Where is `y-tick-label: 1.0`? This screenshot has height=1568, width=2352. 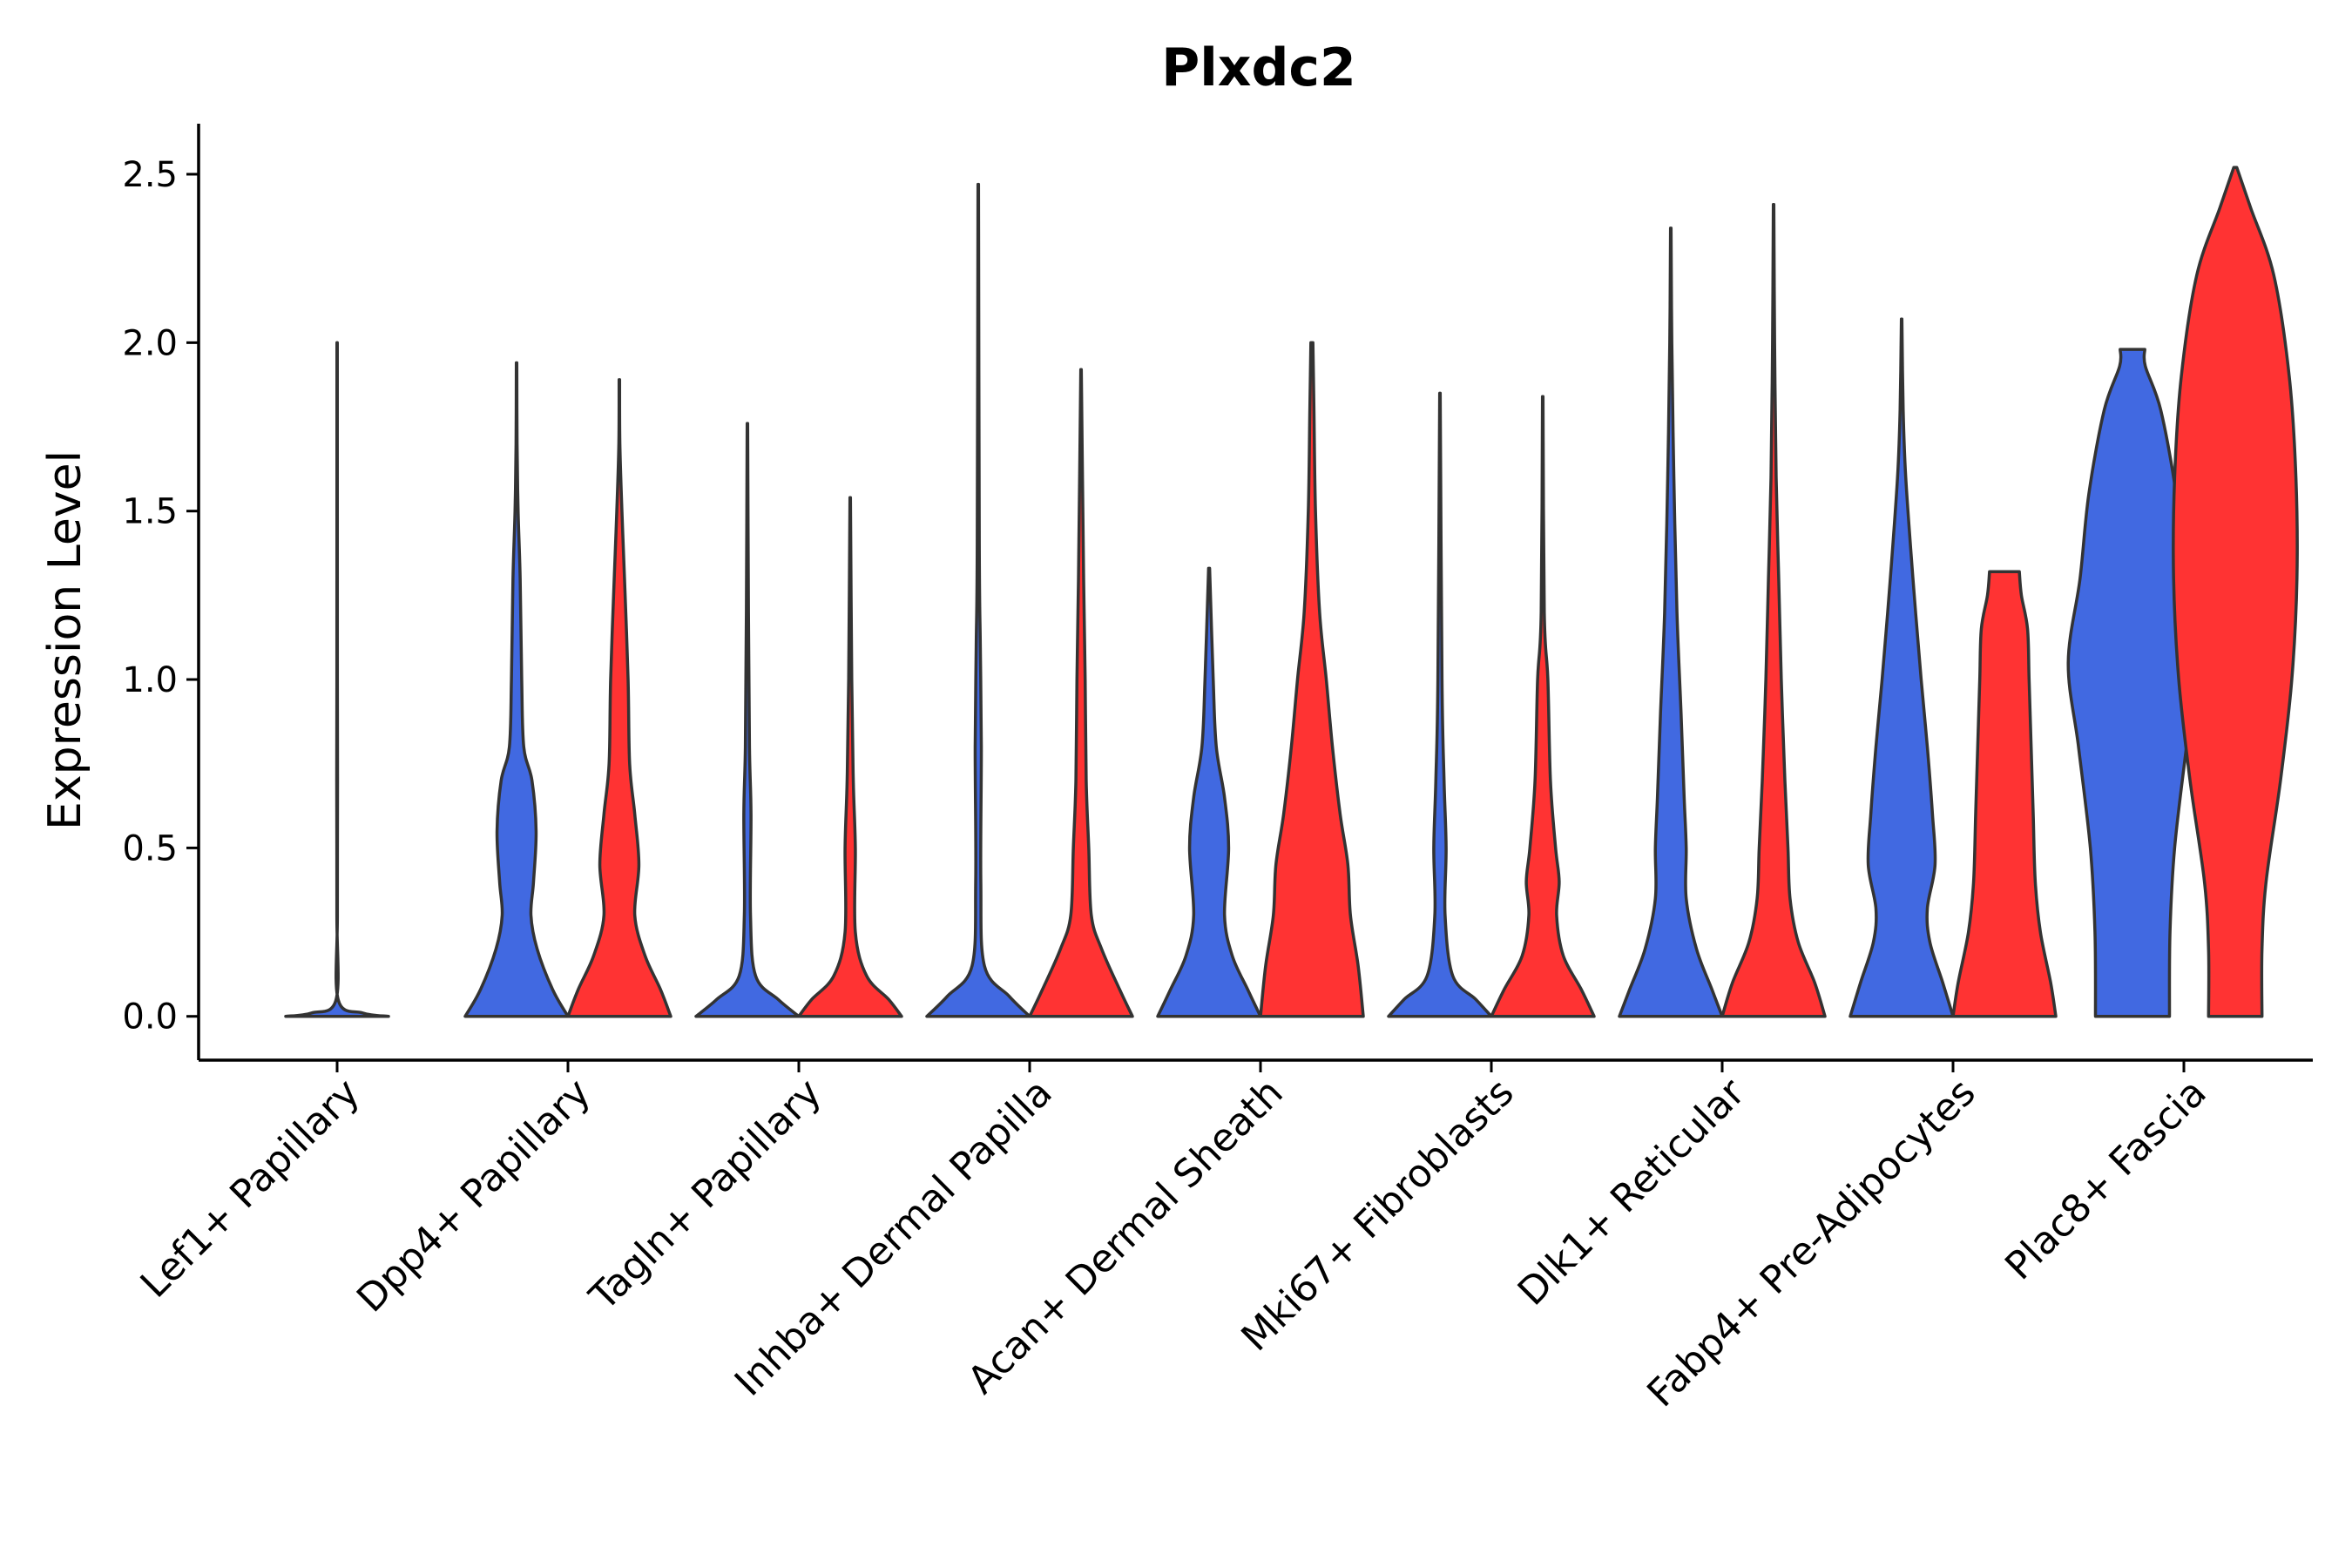 y-tick-label: 1.0 is located at coordinates (150, 680).